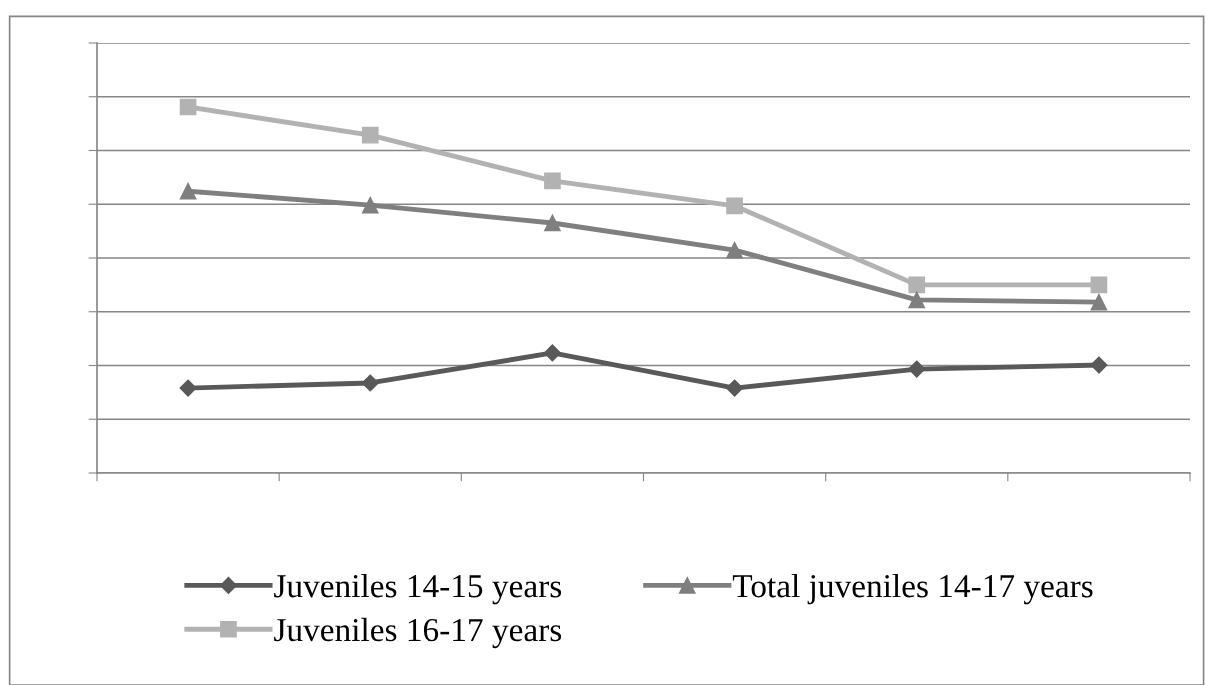 The height and width of the screenshot is (685, 1206). I want to click on legend-label: Total juveniles 14-17 years, so click(912, 589).